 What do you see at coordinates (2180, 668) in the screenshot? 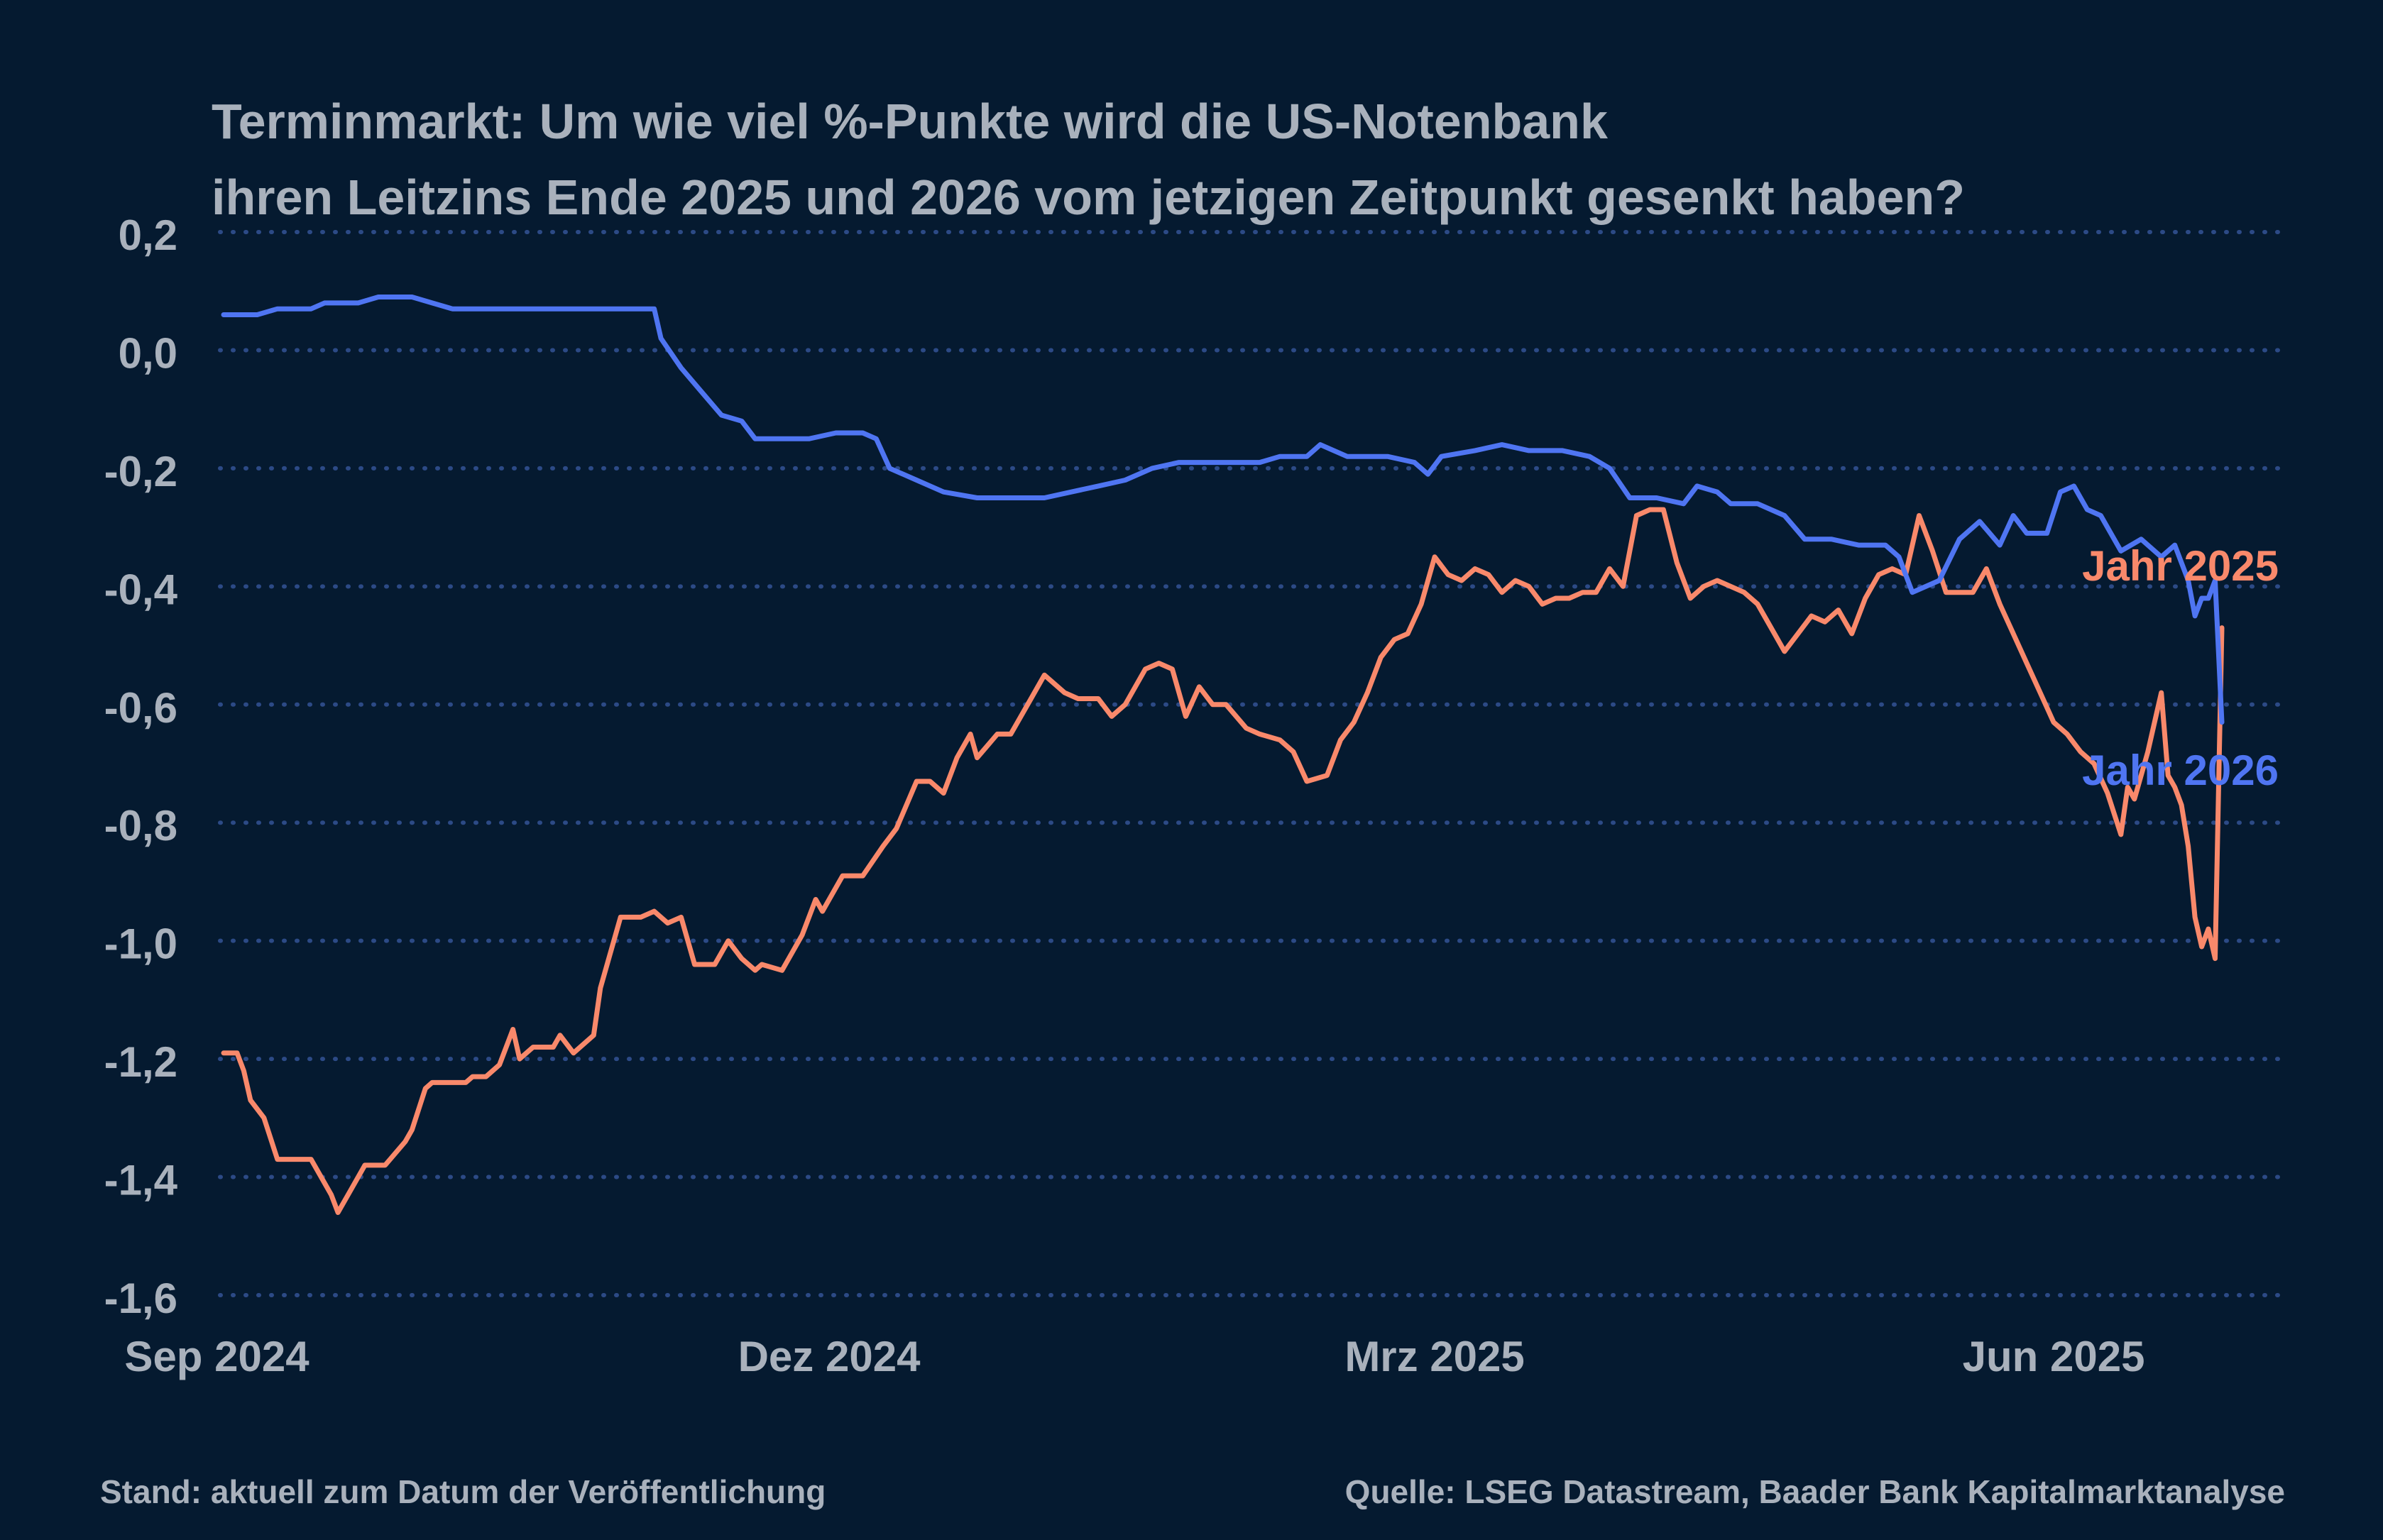
I see `series-labels: Jahr 2025 Jahr 2026` at bounding box center [2180, 668].